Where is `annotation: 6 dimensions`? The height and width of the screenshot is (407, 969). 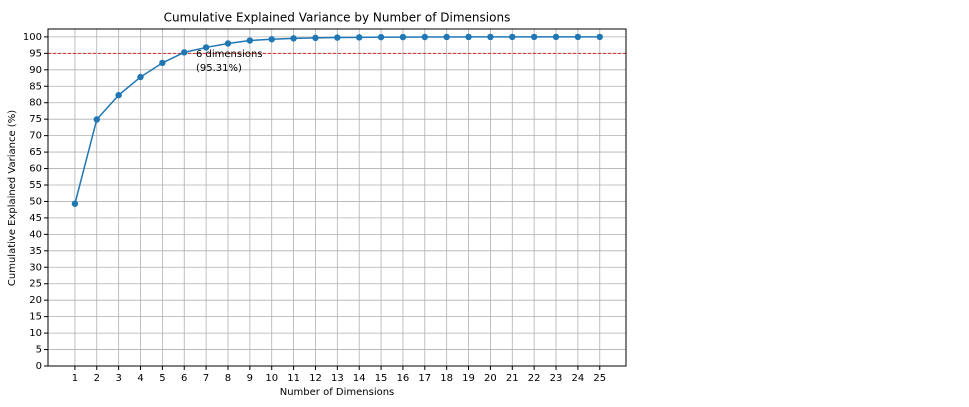
annotation: 6 dimensions is located at coordinates (229, 54).